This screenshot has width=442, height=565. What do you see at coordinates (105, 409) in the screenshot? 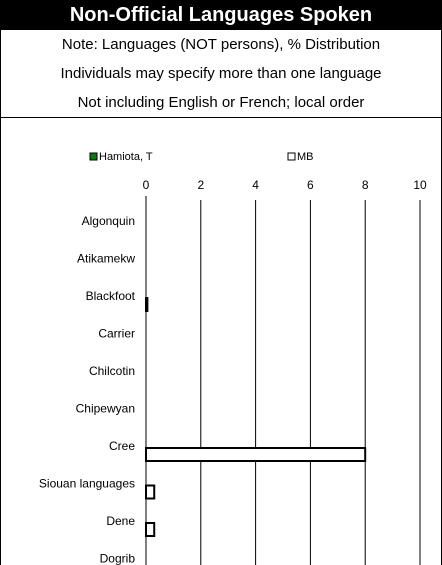
I see `y-tick-label: Chipewyan` at bounding box center [105, 409].